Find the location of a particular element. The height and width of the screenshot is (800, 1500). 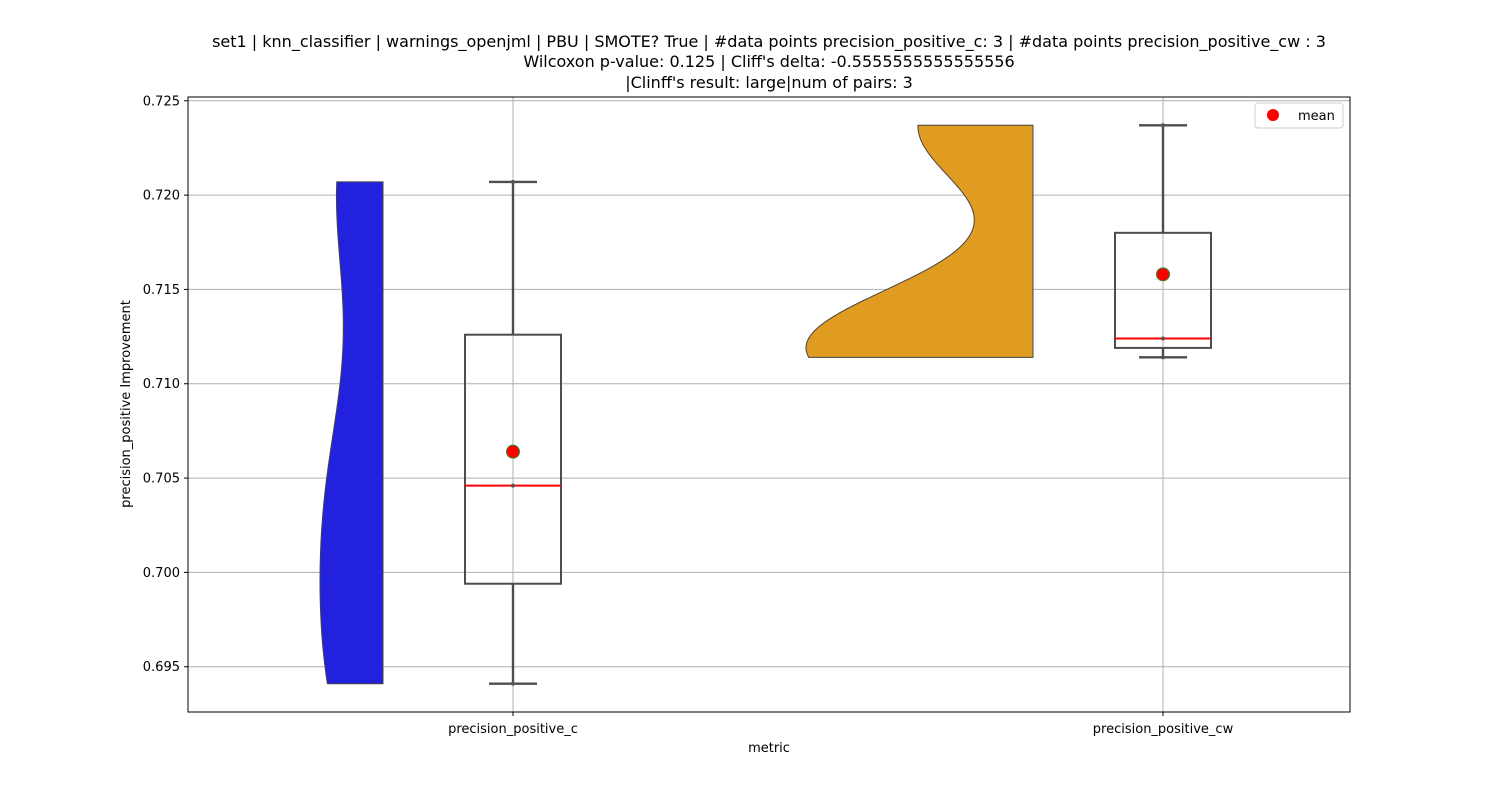

violin-precision_positive_cw is located at coordinates (919, 241).